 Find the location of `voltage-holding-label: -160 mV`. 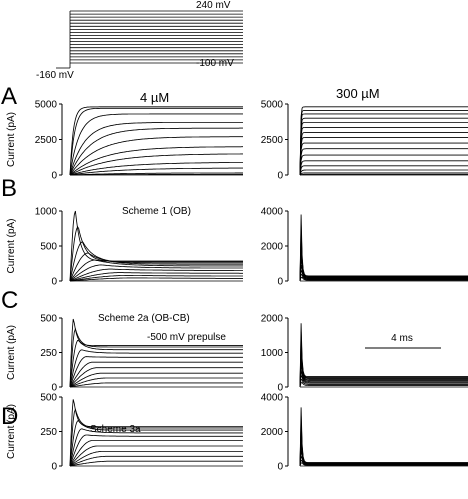

voltage-holding-label: -160 mV is located at coordinates (55, 75).